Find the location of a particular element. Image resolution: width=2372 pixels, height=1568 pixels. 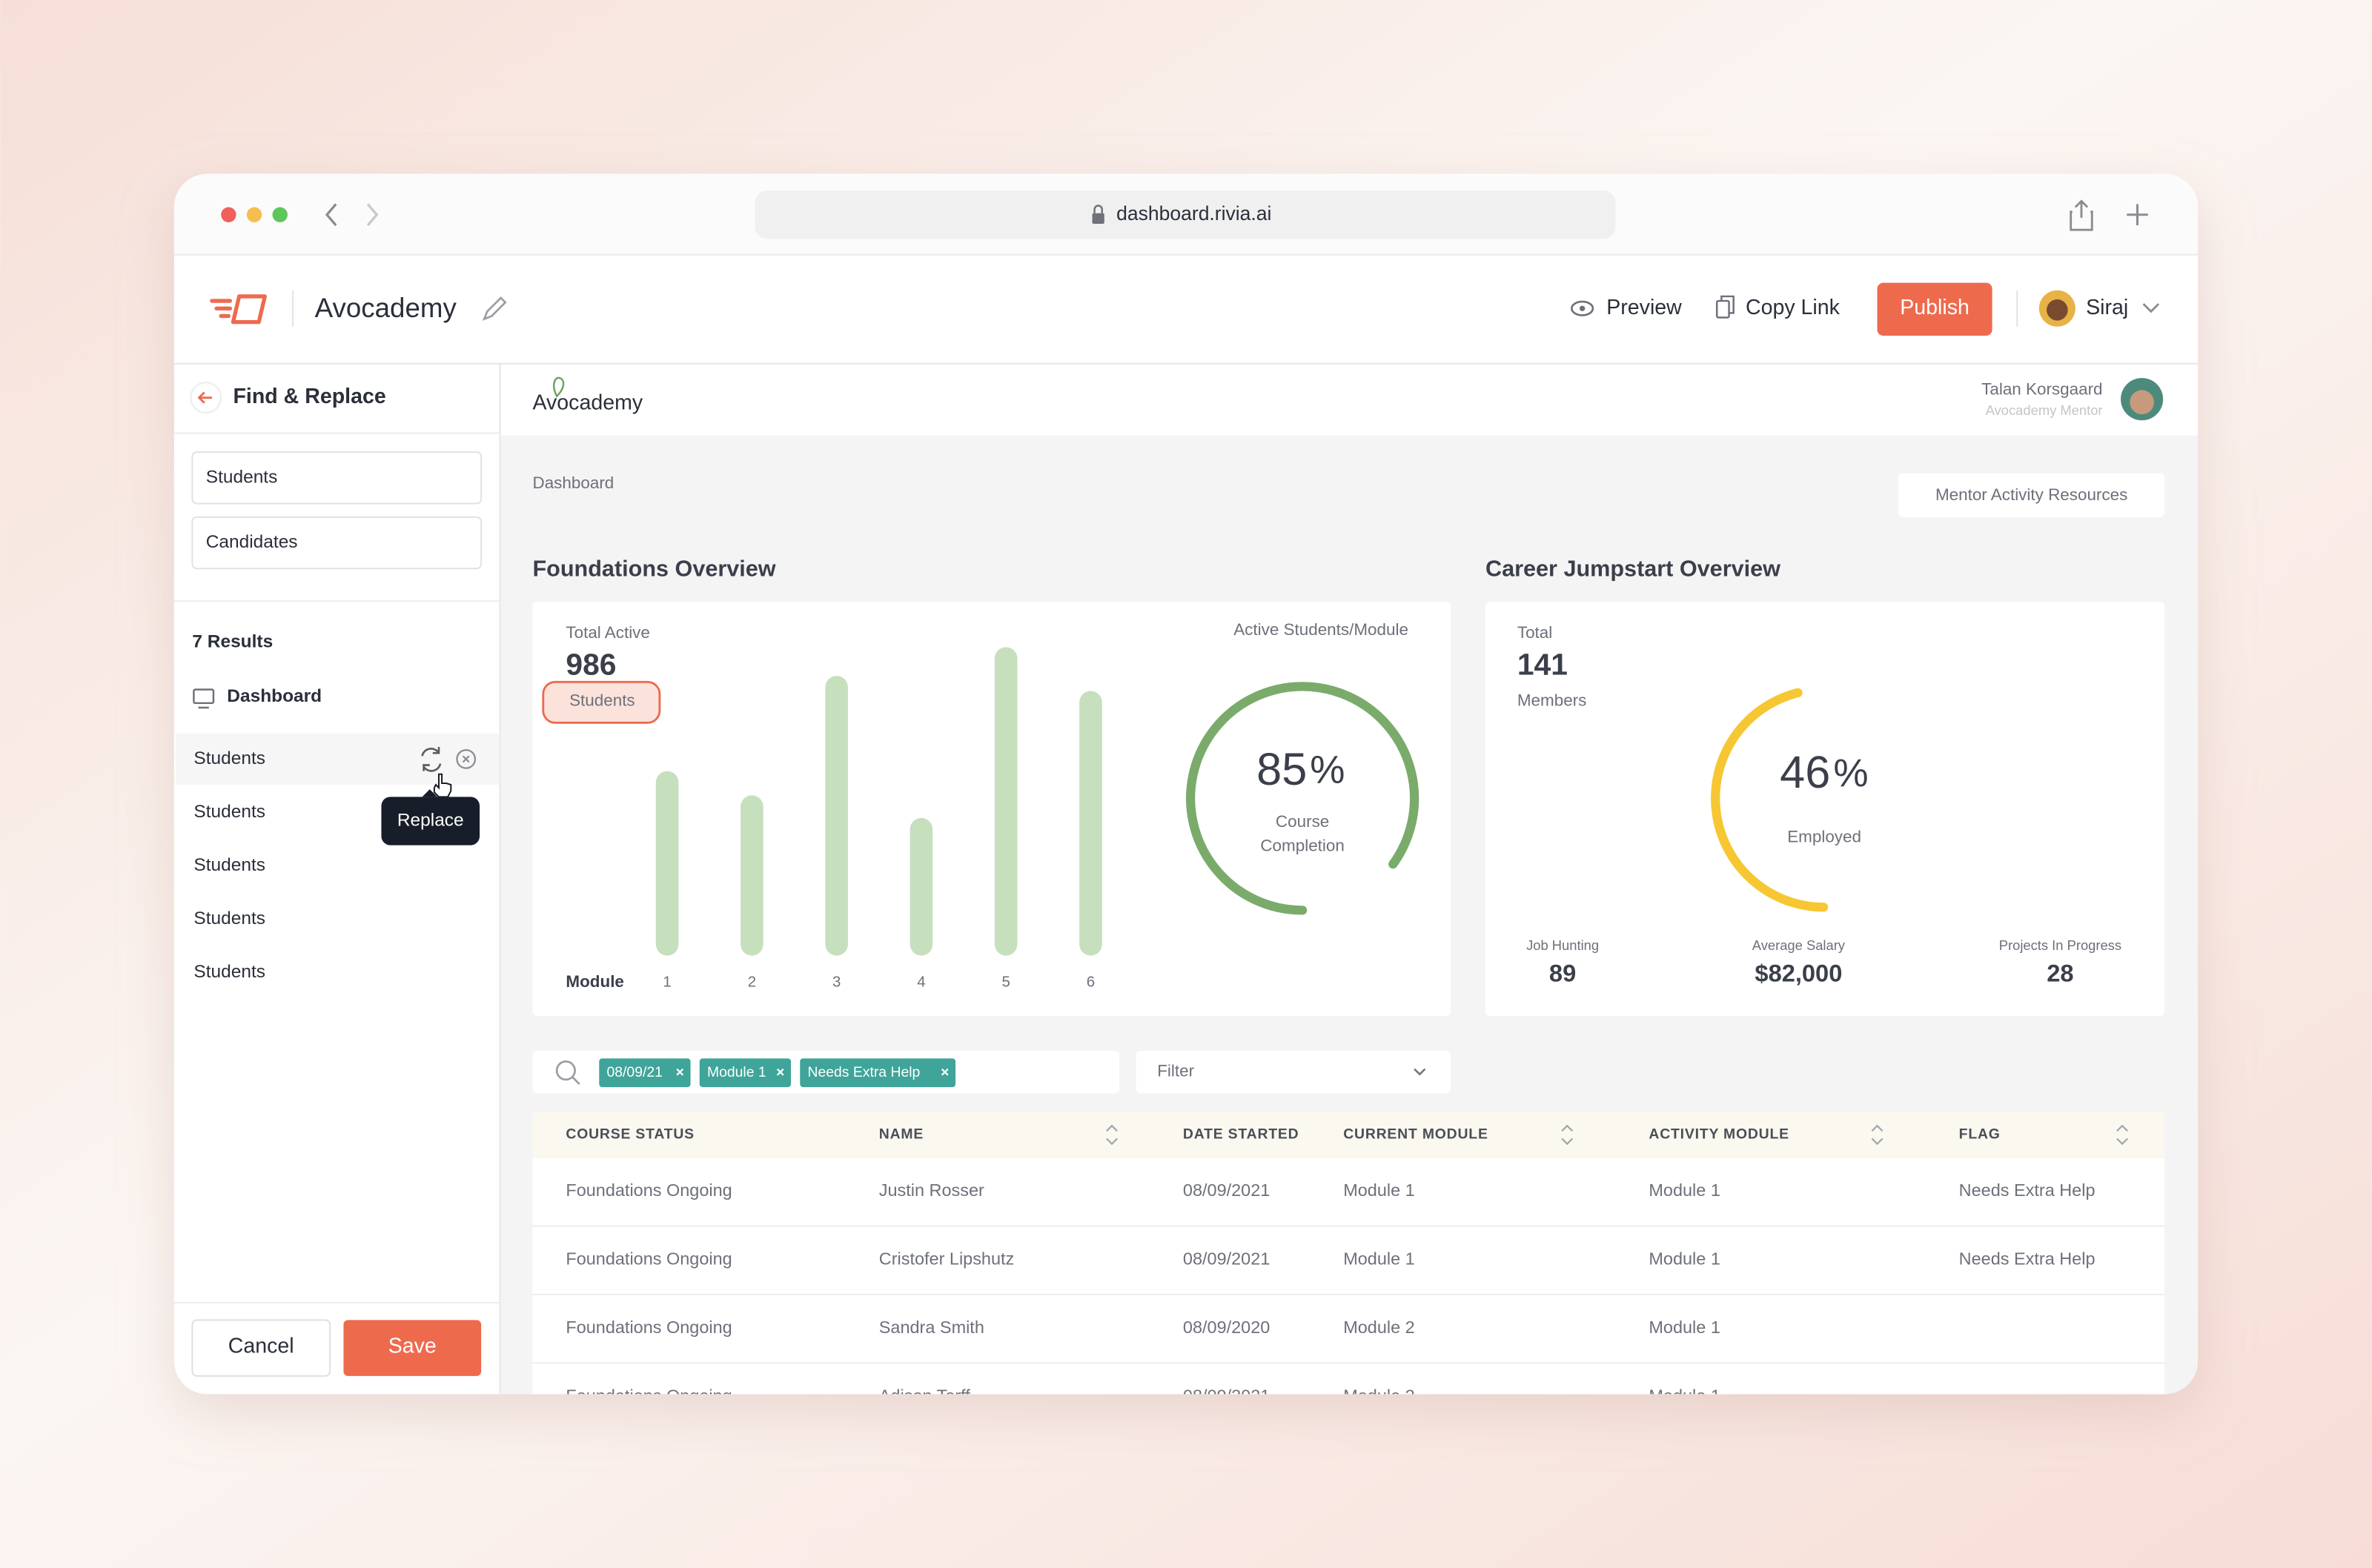

preview-button: Preview is located at coordinates (1644, 307).